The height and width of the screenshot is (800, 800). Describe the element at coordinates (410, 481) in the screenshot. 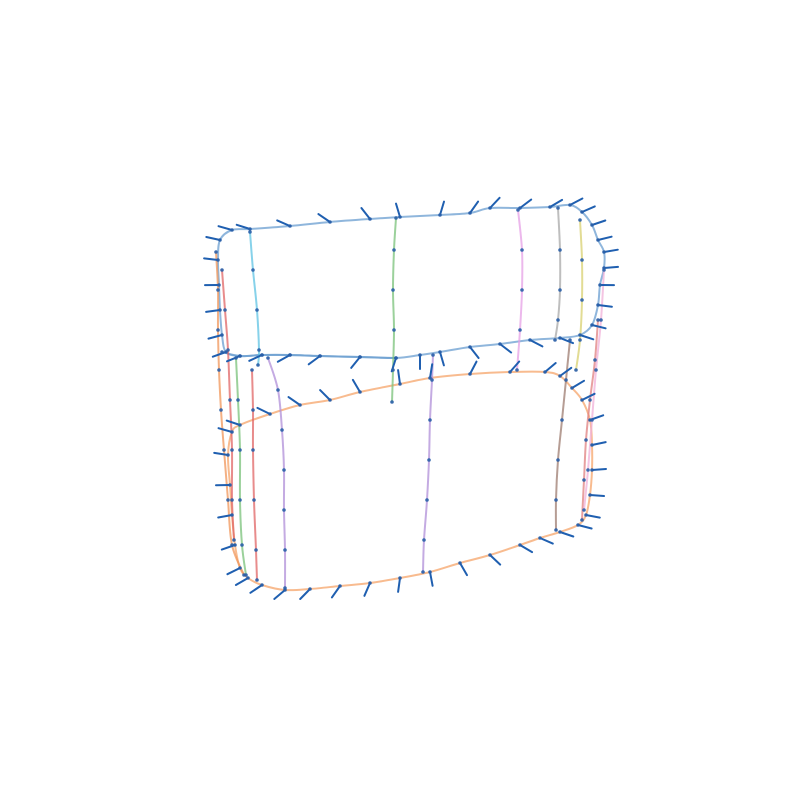

I see `bottom-loop-curve` at that location.